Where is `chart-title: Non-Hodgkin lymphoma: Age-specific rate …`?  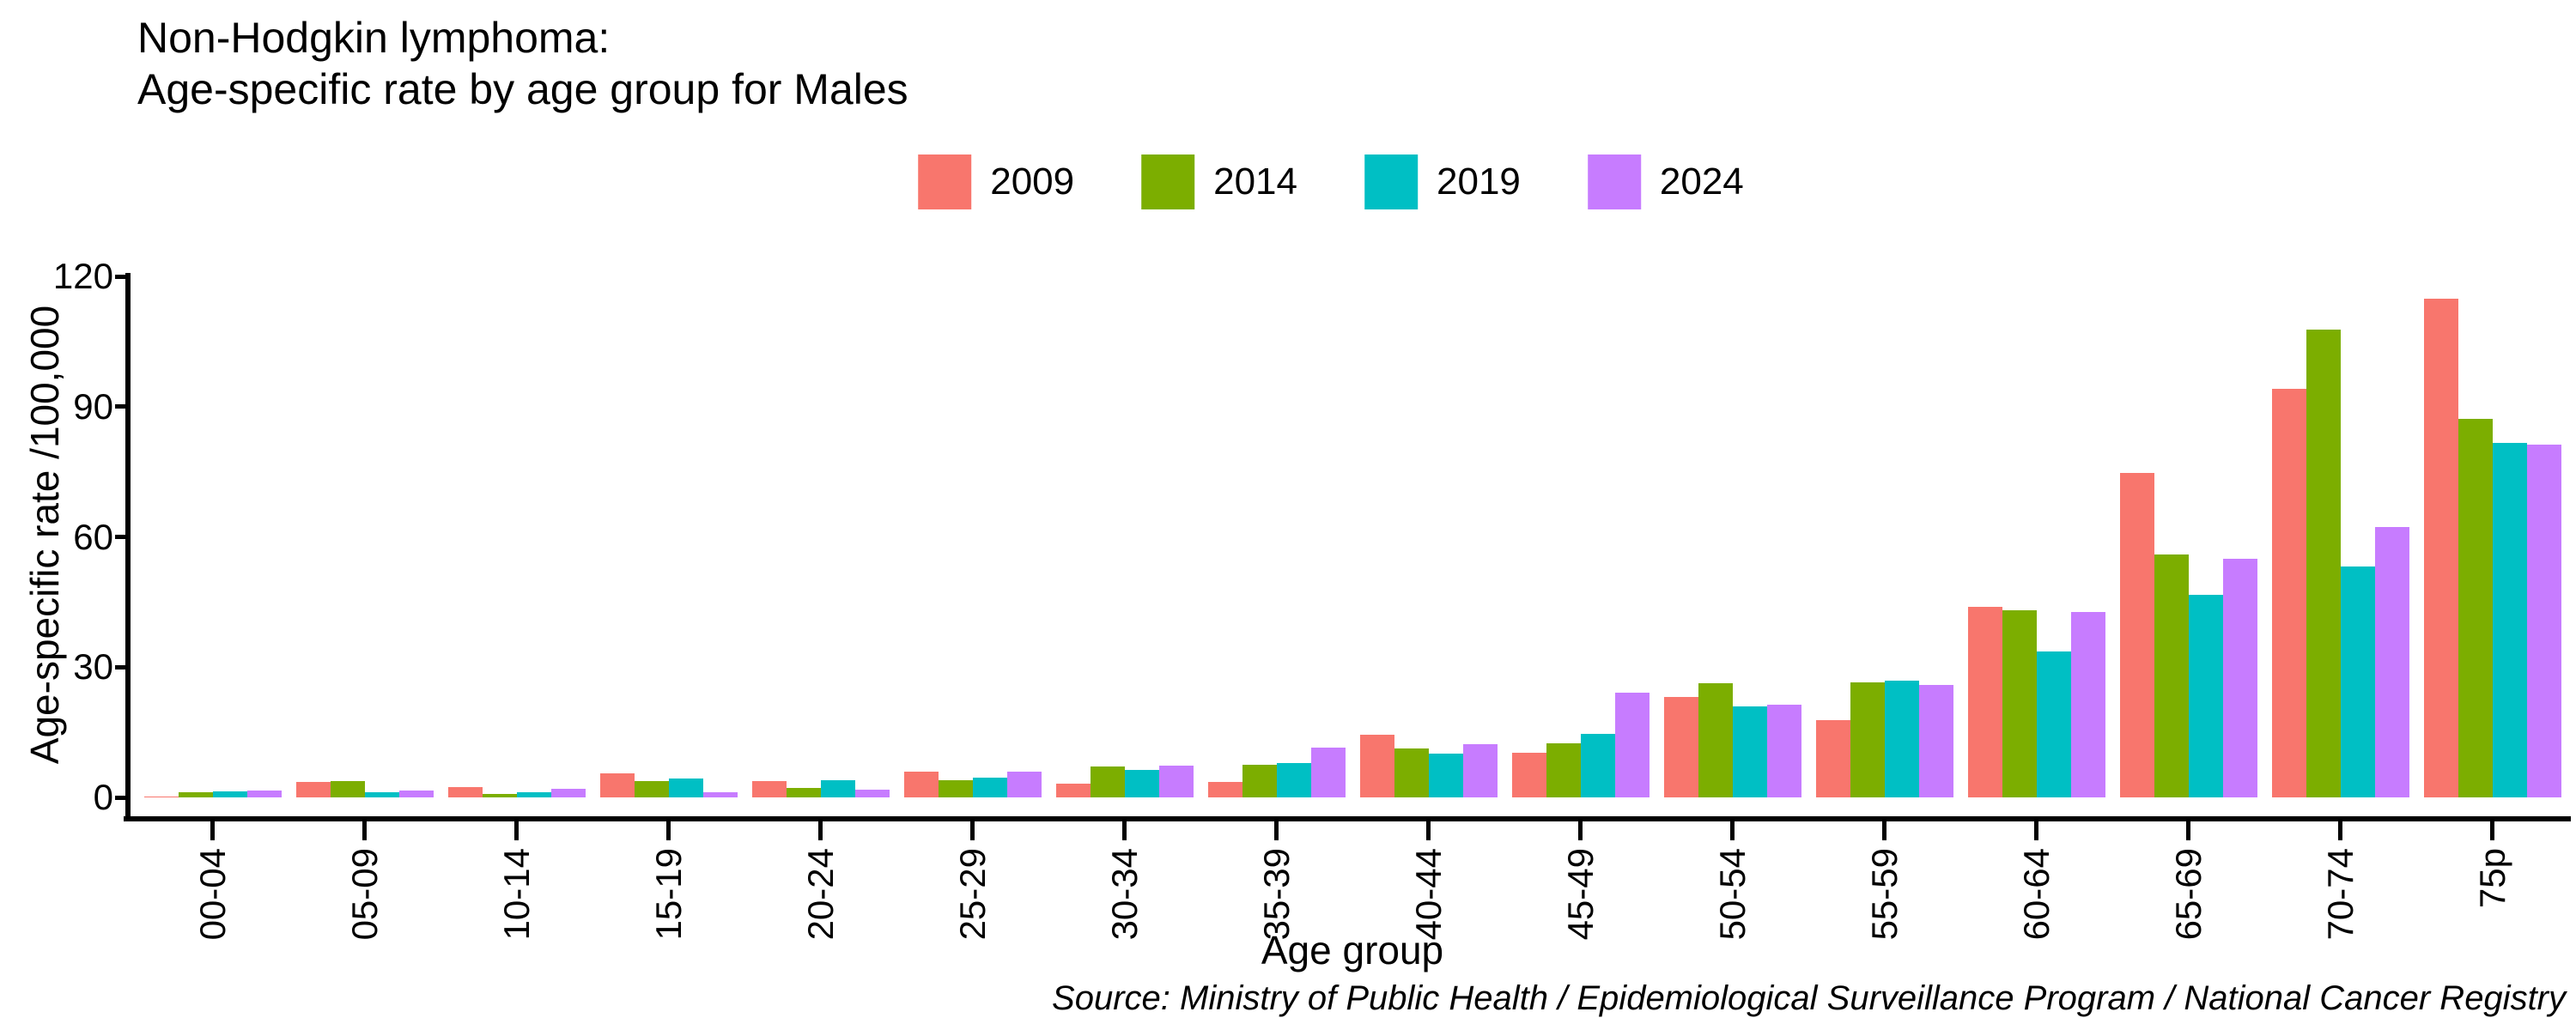
chart-title: Non-Hodgkin lymphoma: Age-specific rate … is located at coordinates (522, 63).